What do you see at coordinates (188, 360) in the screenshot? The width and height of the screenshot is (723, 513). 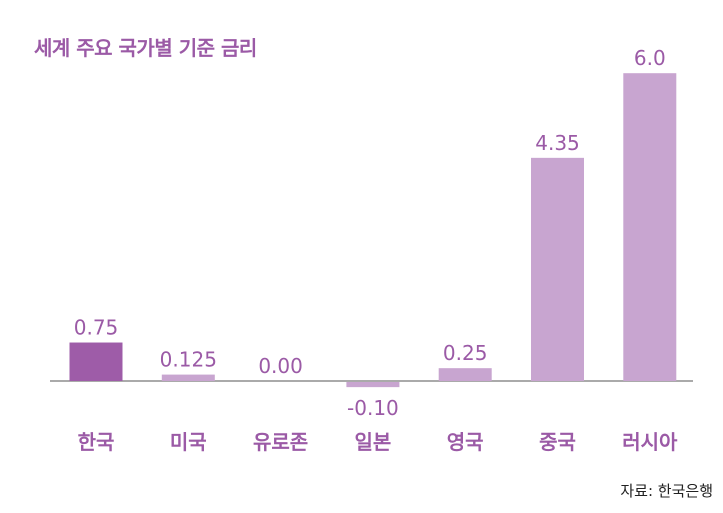 I see `value-label-1: 0.125` at bounding box center [188, 360].